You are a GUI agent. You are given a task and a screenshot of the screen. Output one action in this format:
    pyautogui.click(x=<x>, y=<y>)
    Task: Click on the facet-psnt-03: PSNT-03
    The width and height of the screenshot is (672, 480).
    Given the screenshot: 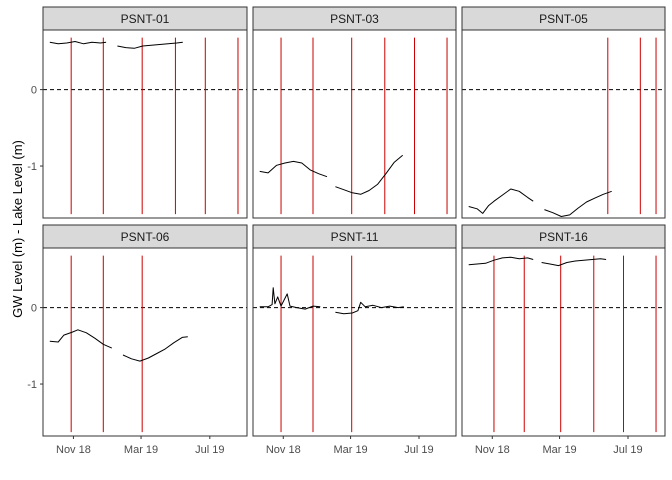 What is the action you would take?
    pyautogui.click(x=354, y=112)
    